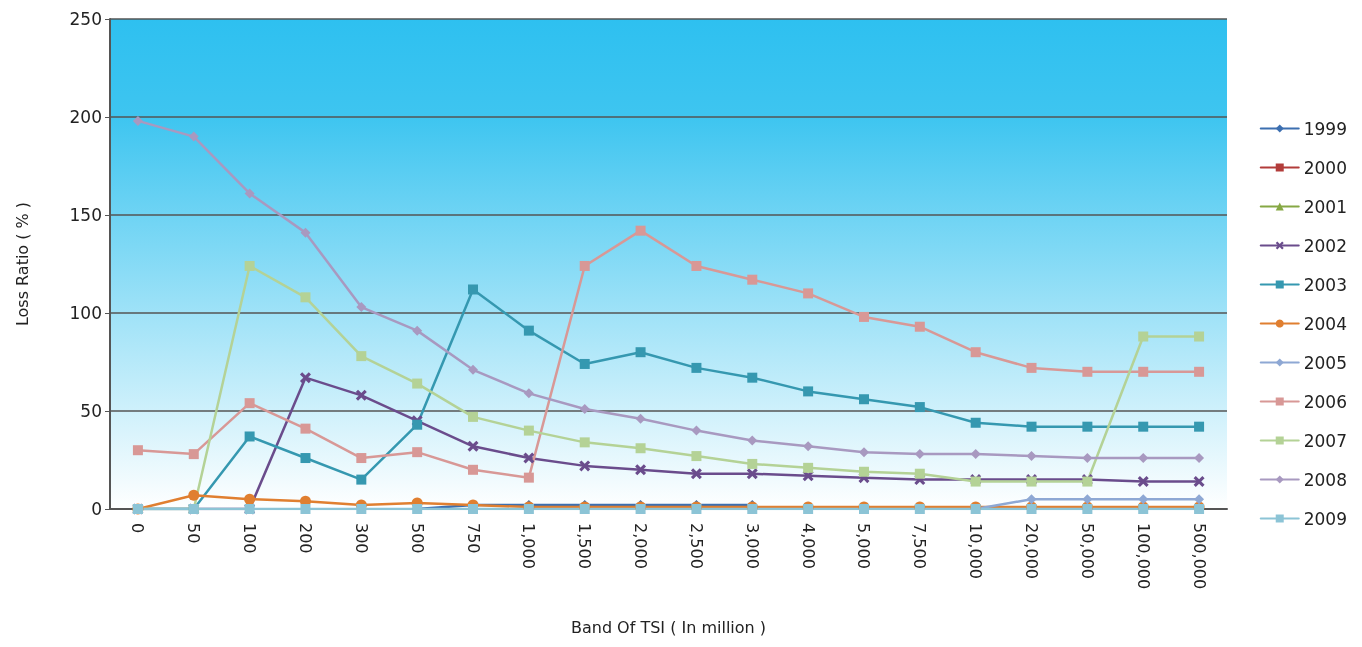  What do you see at coordinates (668, 627) in the screenshot?
I see `x-axis-title: Band Of TSI ( In million )` at bounding box center [668, 627].